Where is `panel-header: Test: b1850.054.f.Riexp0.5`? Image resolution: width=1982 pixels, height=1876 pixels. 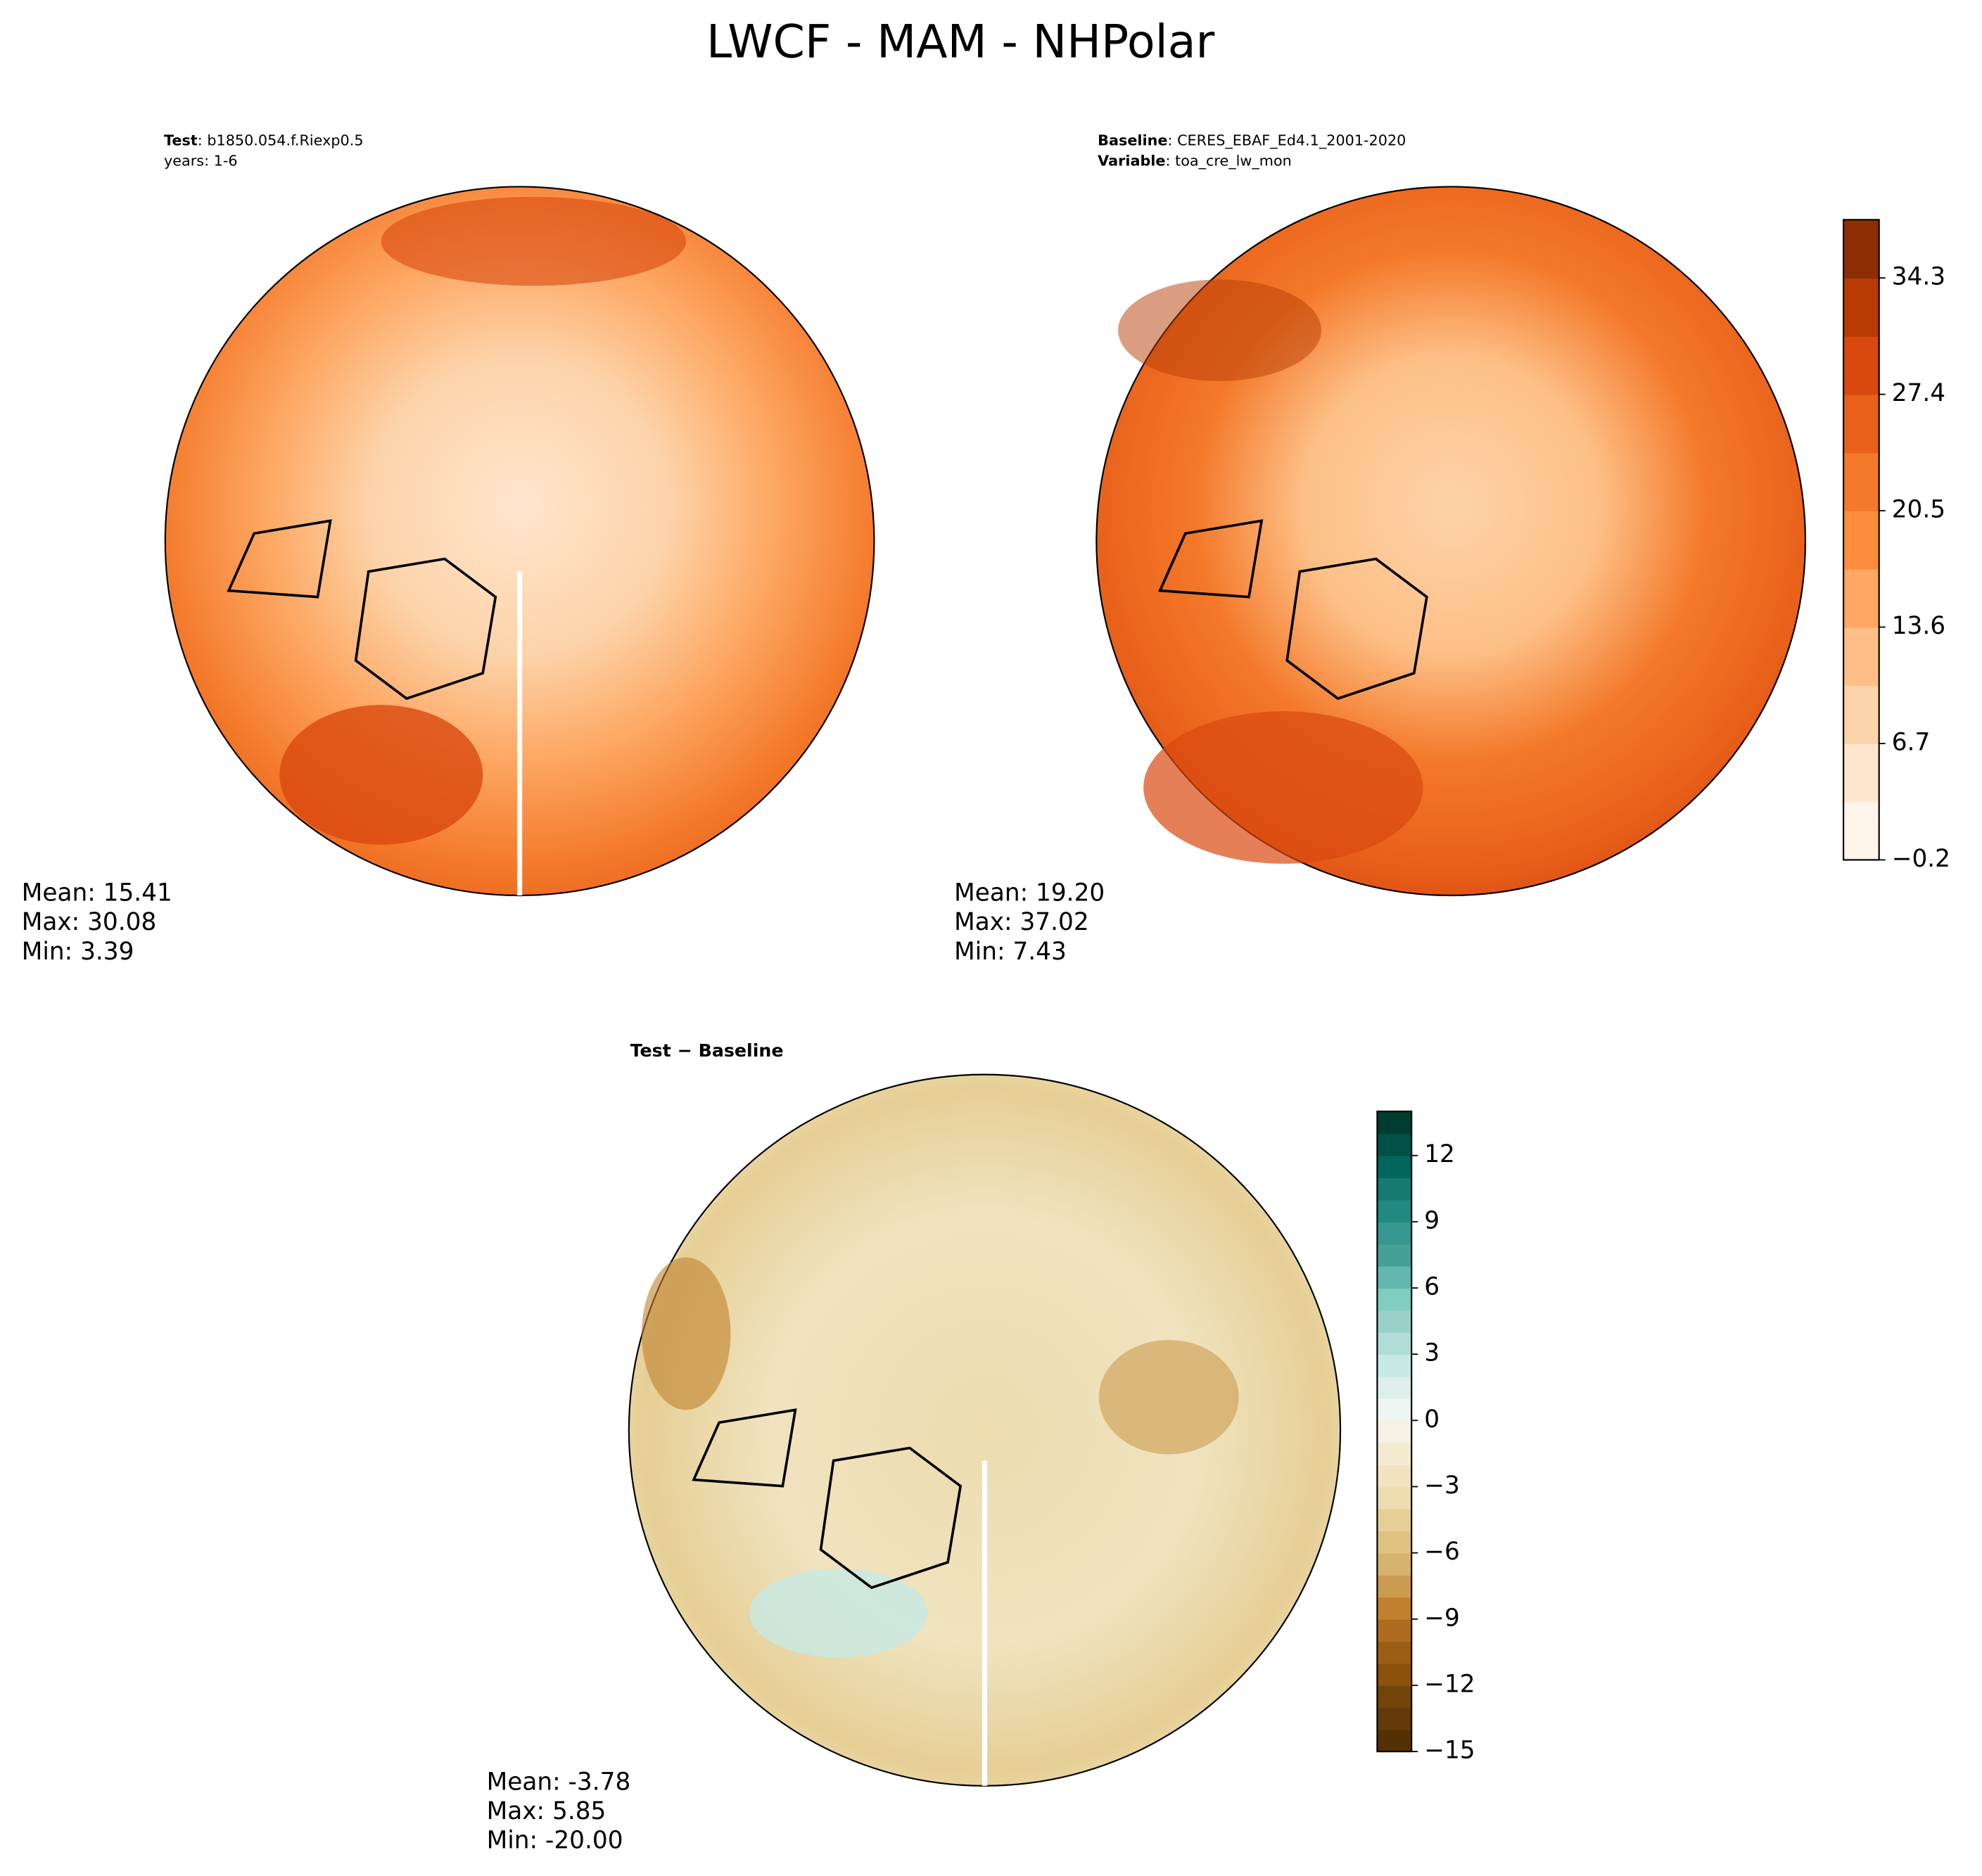 panel-header: Test: b1850.054.f.Riexp0.5 is located at coordinates (264, 140).